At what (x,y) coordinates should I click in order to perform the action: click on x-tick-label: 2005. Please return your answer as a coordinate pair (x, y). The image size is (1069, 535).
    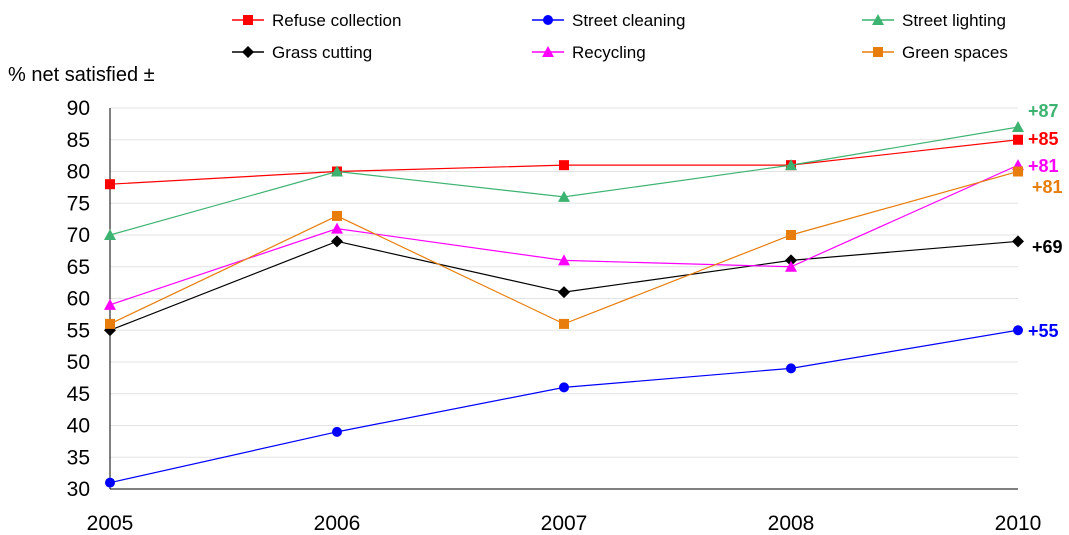
    Looking at the image, I should click on (110, 523).